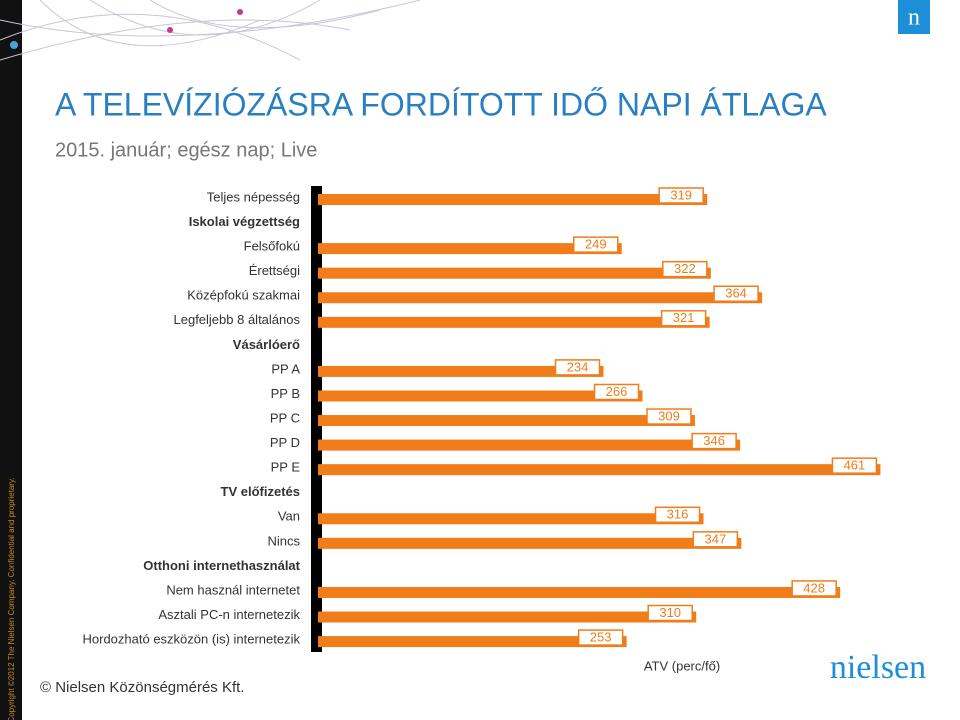 The width and height of the screenshot is (960, 720). I want to click on category-label: Legfeljebb 8 általános, so click(237, 319).